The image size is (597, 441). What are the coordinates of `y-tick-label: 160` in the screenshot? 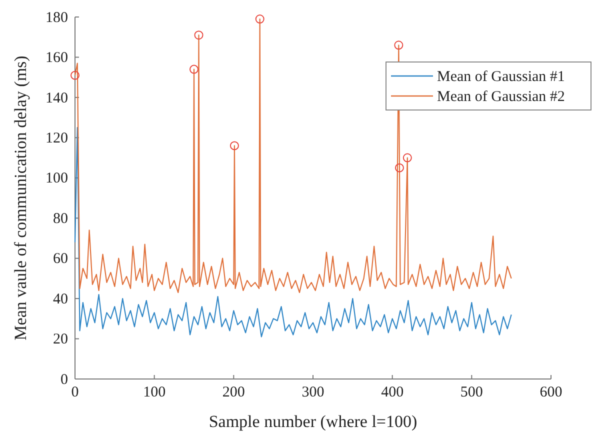 It's located at (57, 58).